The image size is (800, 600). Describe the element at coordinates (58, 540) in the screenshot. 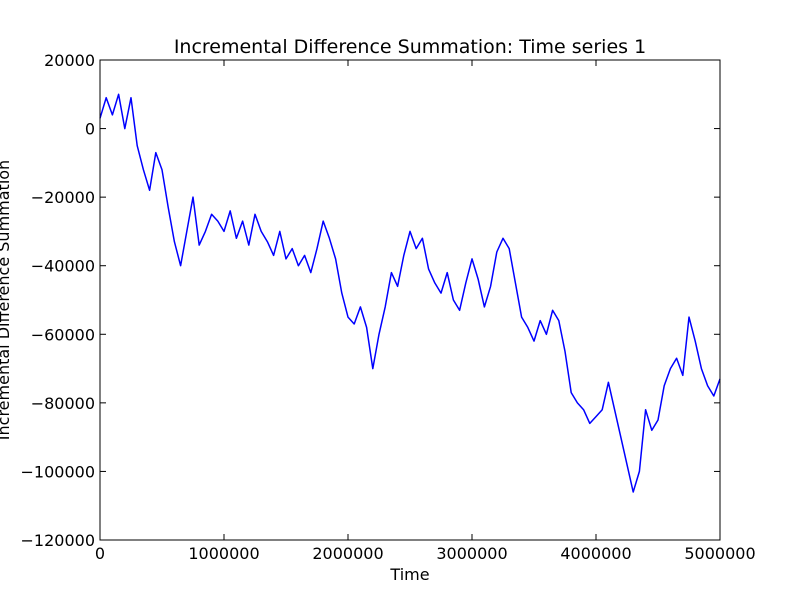

I see `y-tick-label: −120000` at that location.